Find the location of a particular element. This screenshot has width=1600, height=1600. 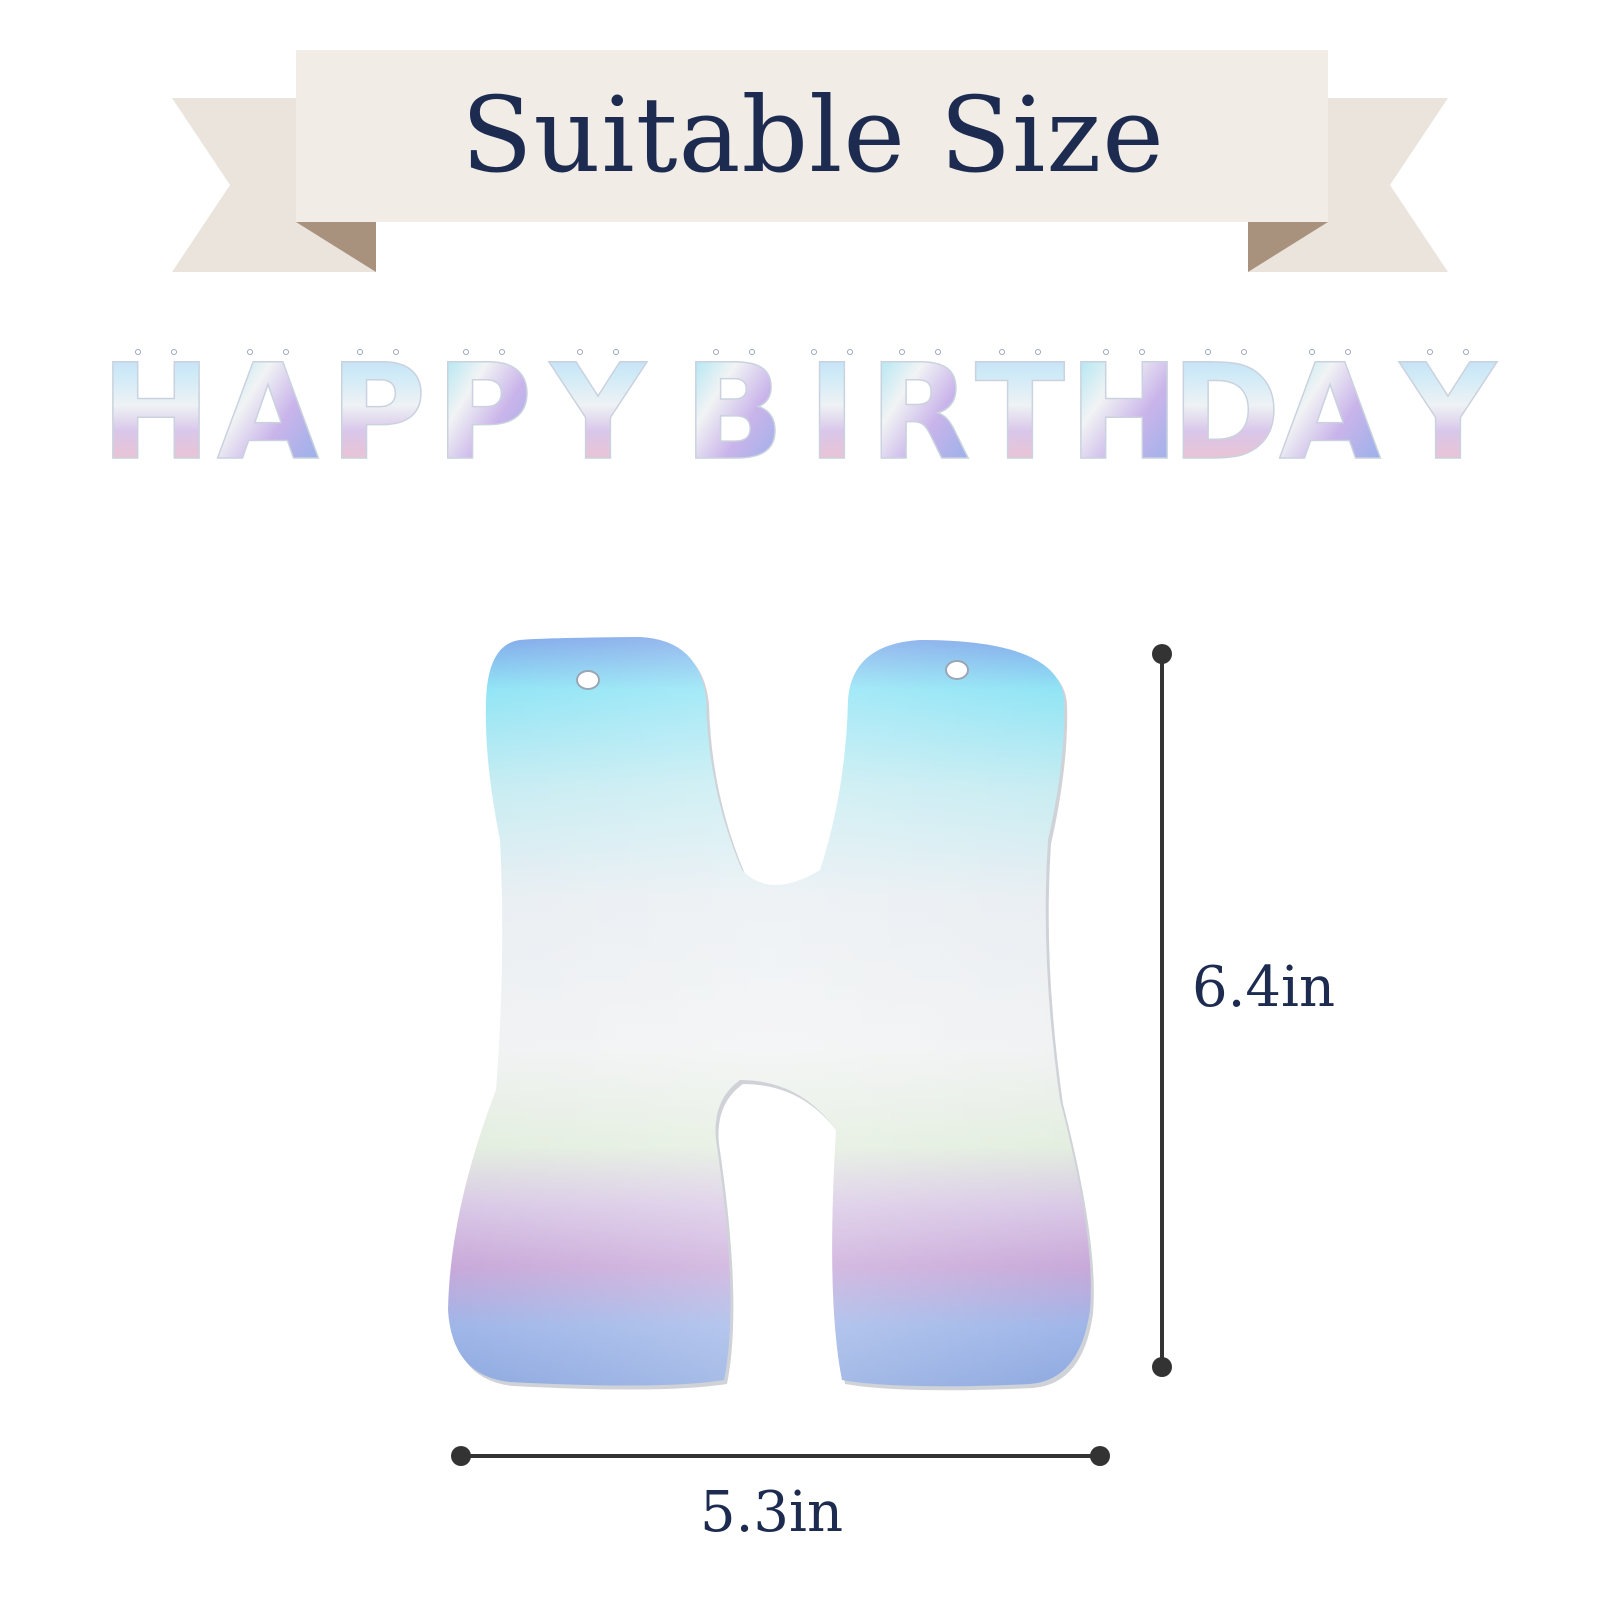

page-title: Suitable Size is located at coordinates (813, 135).